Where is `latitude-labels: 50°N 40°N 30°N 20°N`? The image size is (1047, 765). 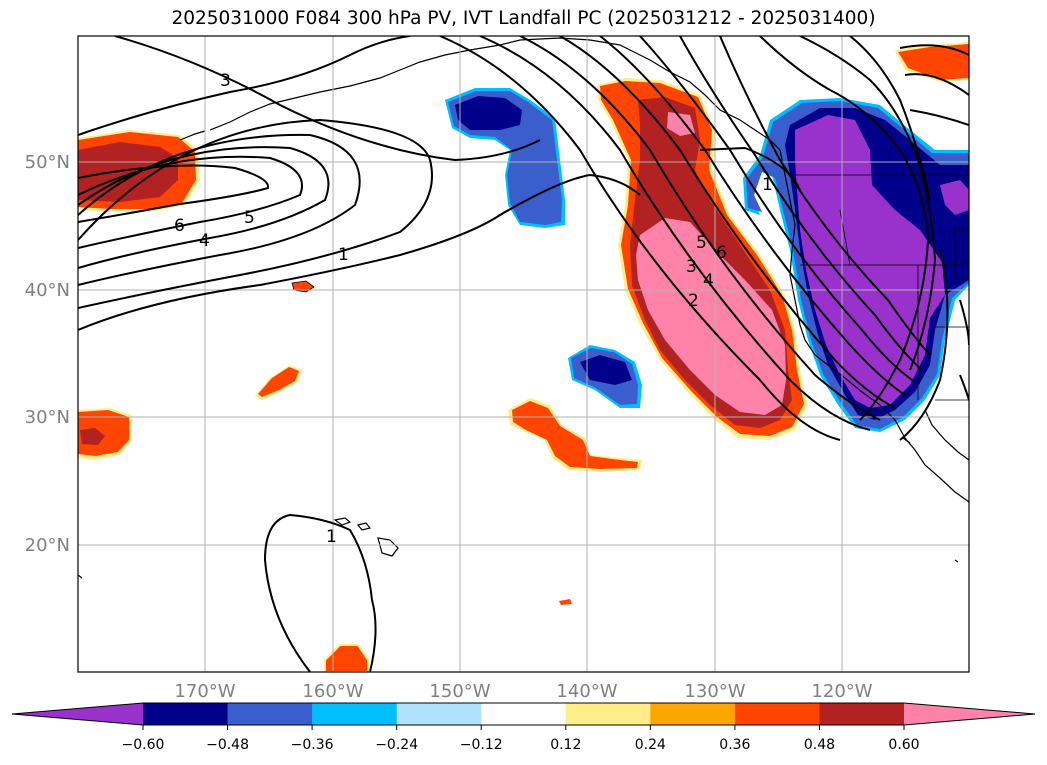
latitude-labels: 50°N 40°N 30°N 20°N is located at coordinates (47, 354).